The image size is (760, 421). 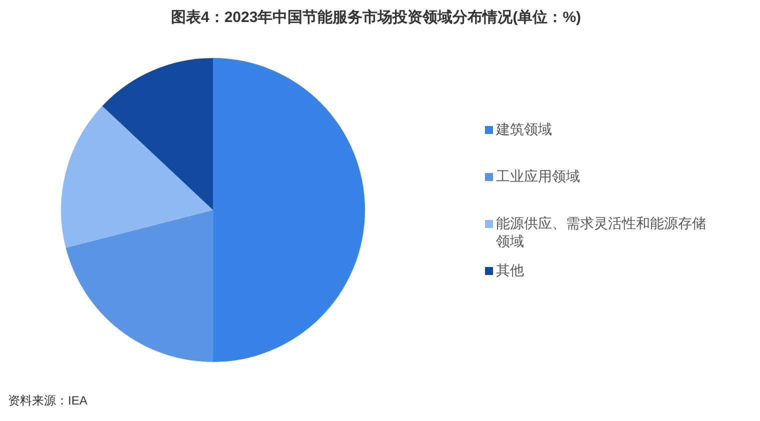 I want to click on legend-label: 工业应用领域, so click(x=538, y=176).